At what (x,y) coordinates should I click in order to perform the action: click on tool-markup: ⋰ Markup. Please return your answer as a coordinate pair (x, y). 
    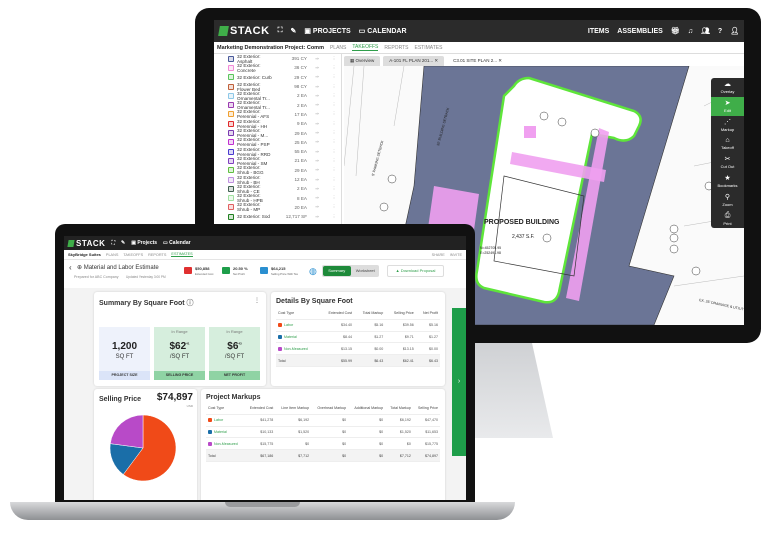
    Looking at the image, I should click on (727, 125).